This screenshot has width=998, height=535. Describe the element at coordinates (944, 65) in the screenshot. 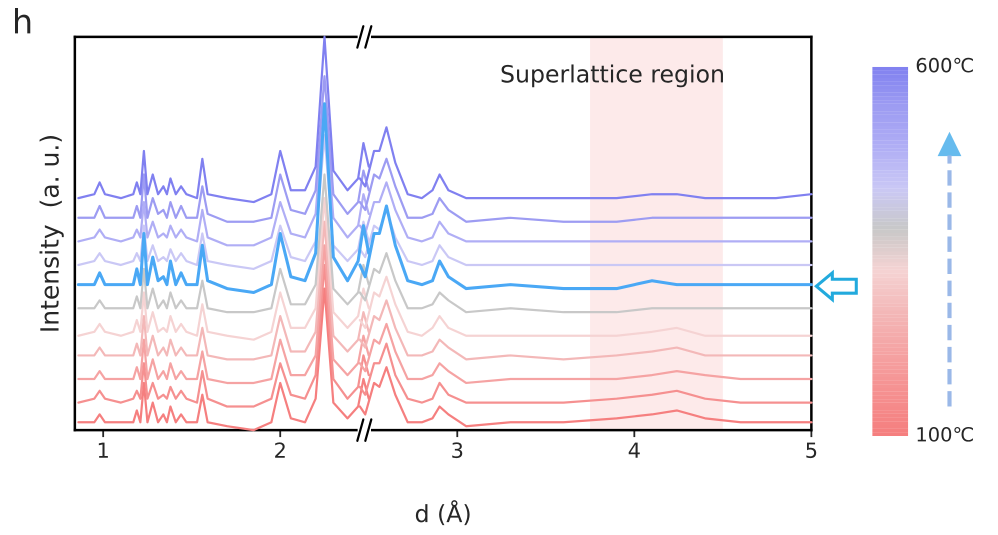

I see `color-bar-label: 600℃` at that location.